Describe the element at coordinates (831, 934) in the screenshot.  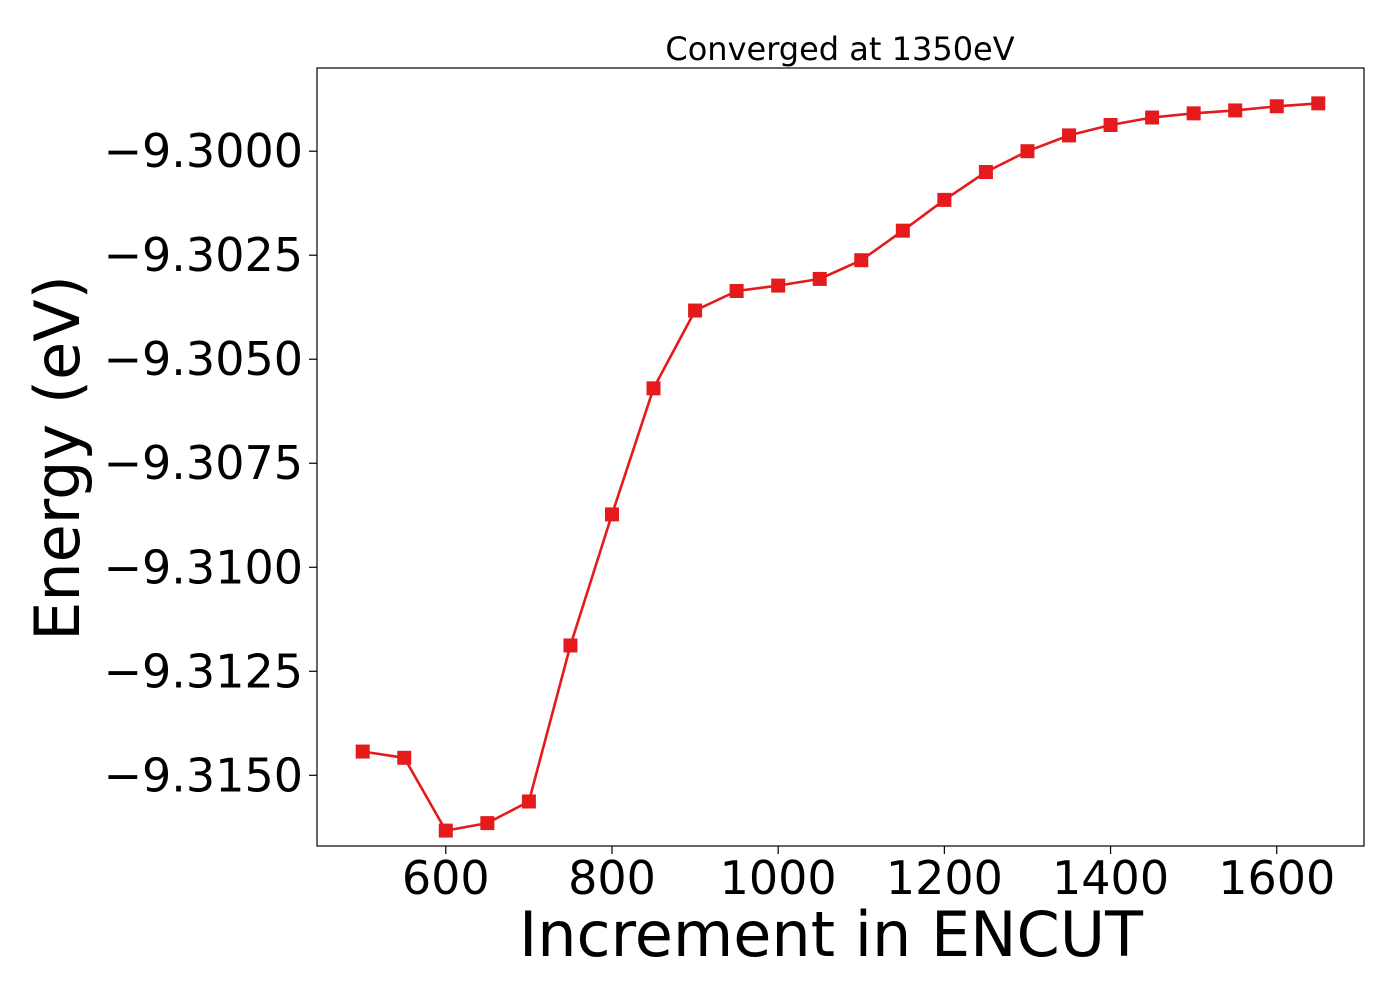
I see `x-axis-label: Increment in ENCUT` at that location.